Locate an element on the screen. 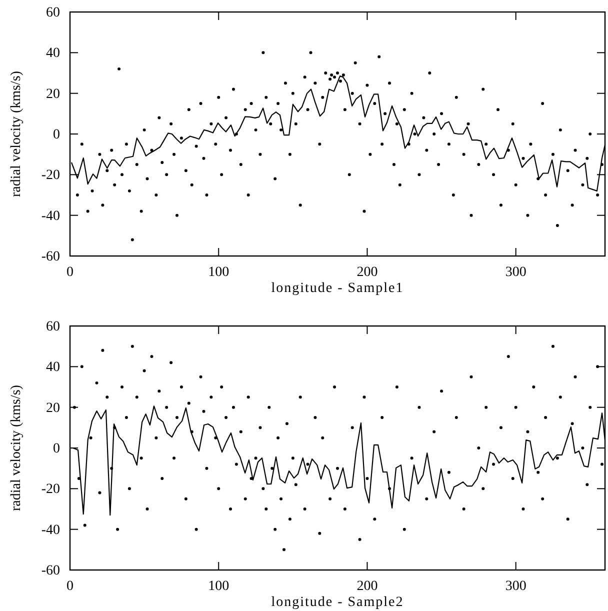 Image resolution: width=608 pixels, height=611 pixels. x-axis-title: longitude - Sample2 is located at coordinates (337, 602).